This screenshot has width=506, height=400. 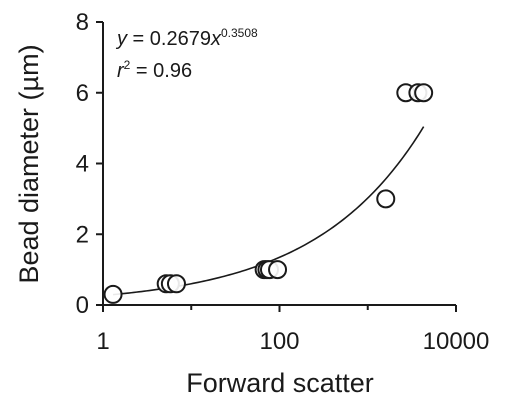 I want to click on r2-sup: 2, so click(x=127, y=65).